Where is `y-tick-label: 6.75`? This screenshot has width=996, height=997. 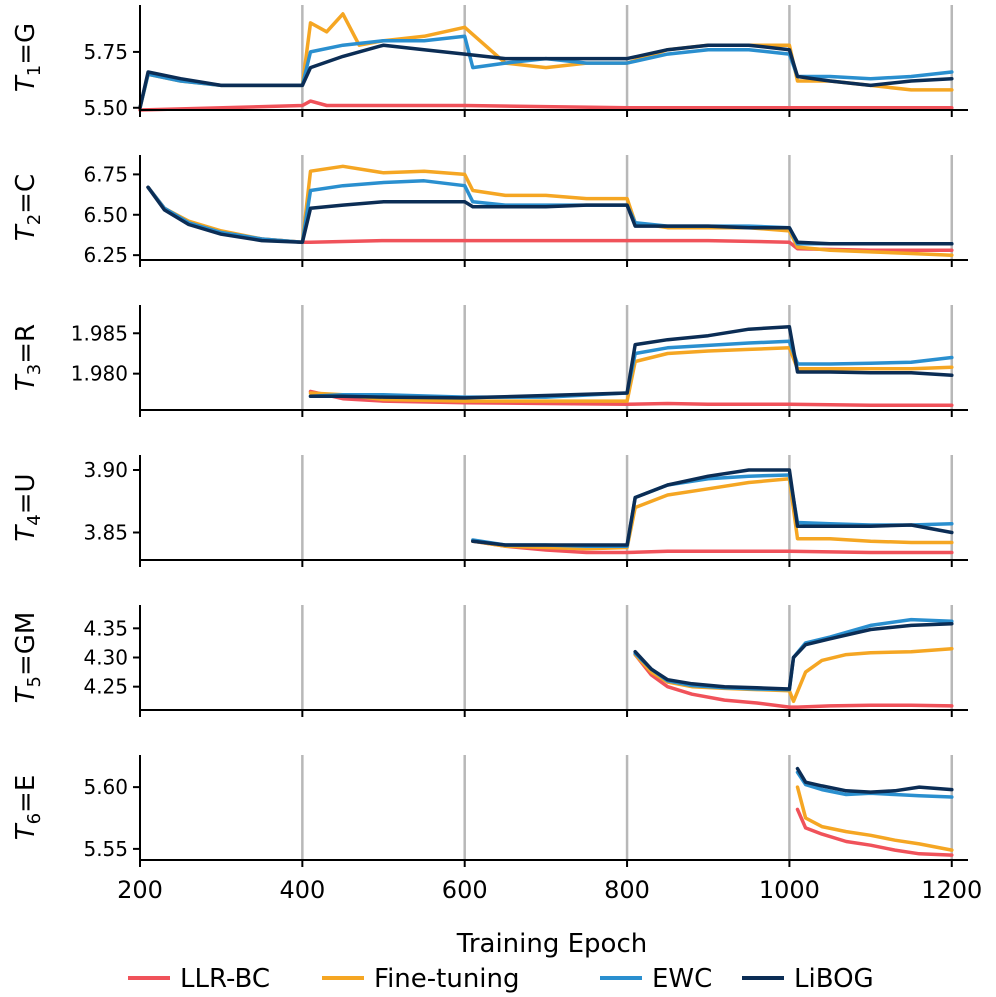
y-tick-label: 6.75 is located at coordinates (105, 174).